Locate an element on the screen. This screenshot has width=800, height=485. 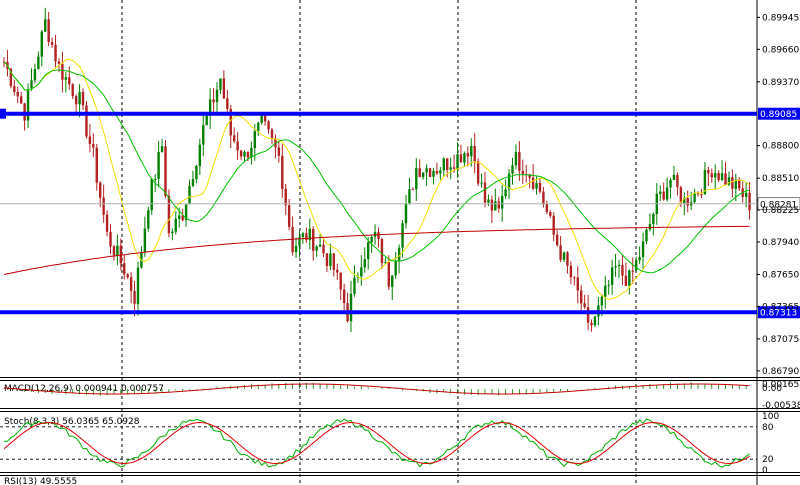
price-tick-label: 0.87075 is located at coordinates (780, 340).